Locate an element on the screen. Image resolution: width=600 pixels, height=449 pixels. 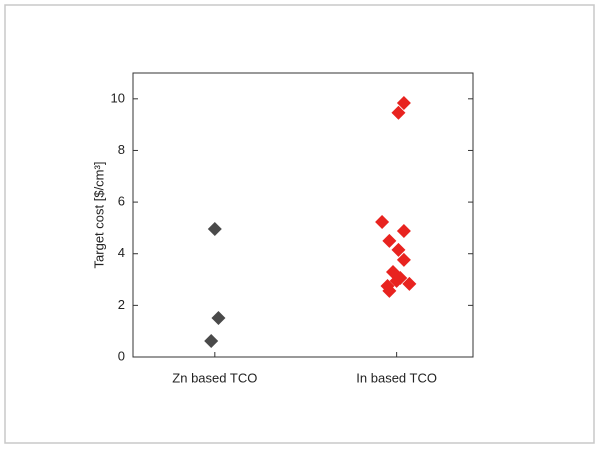
y-tick-label: 4 is located at coordinates (121, 252).